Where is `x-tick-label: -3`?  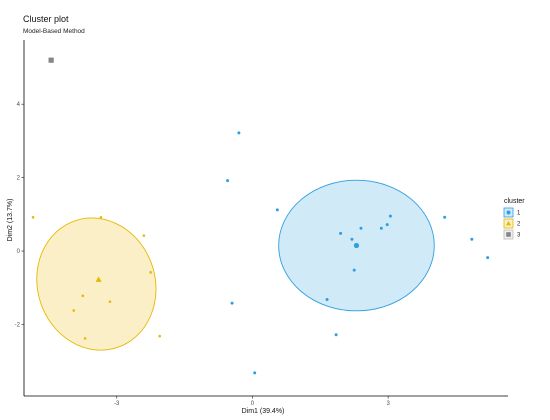
x-tick-label: -3 is located at coordinates (117, 404).